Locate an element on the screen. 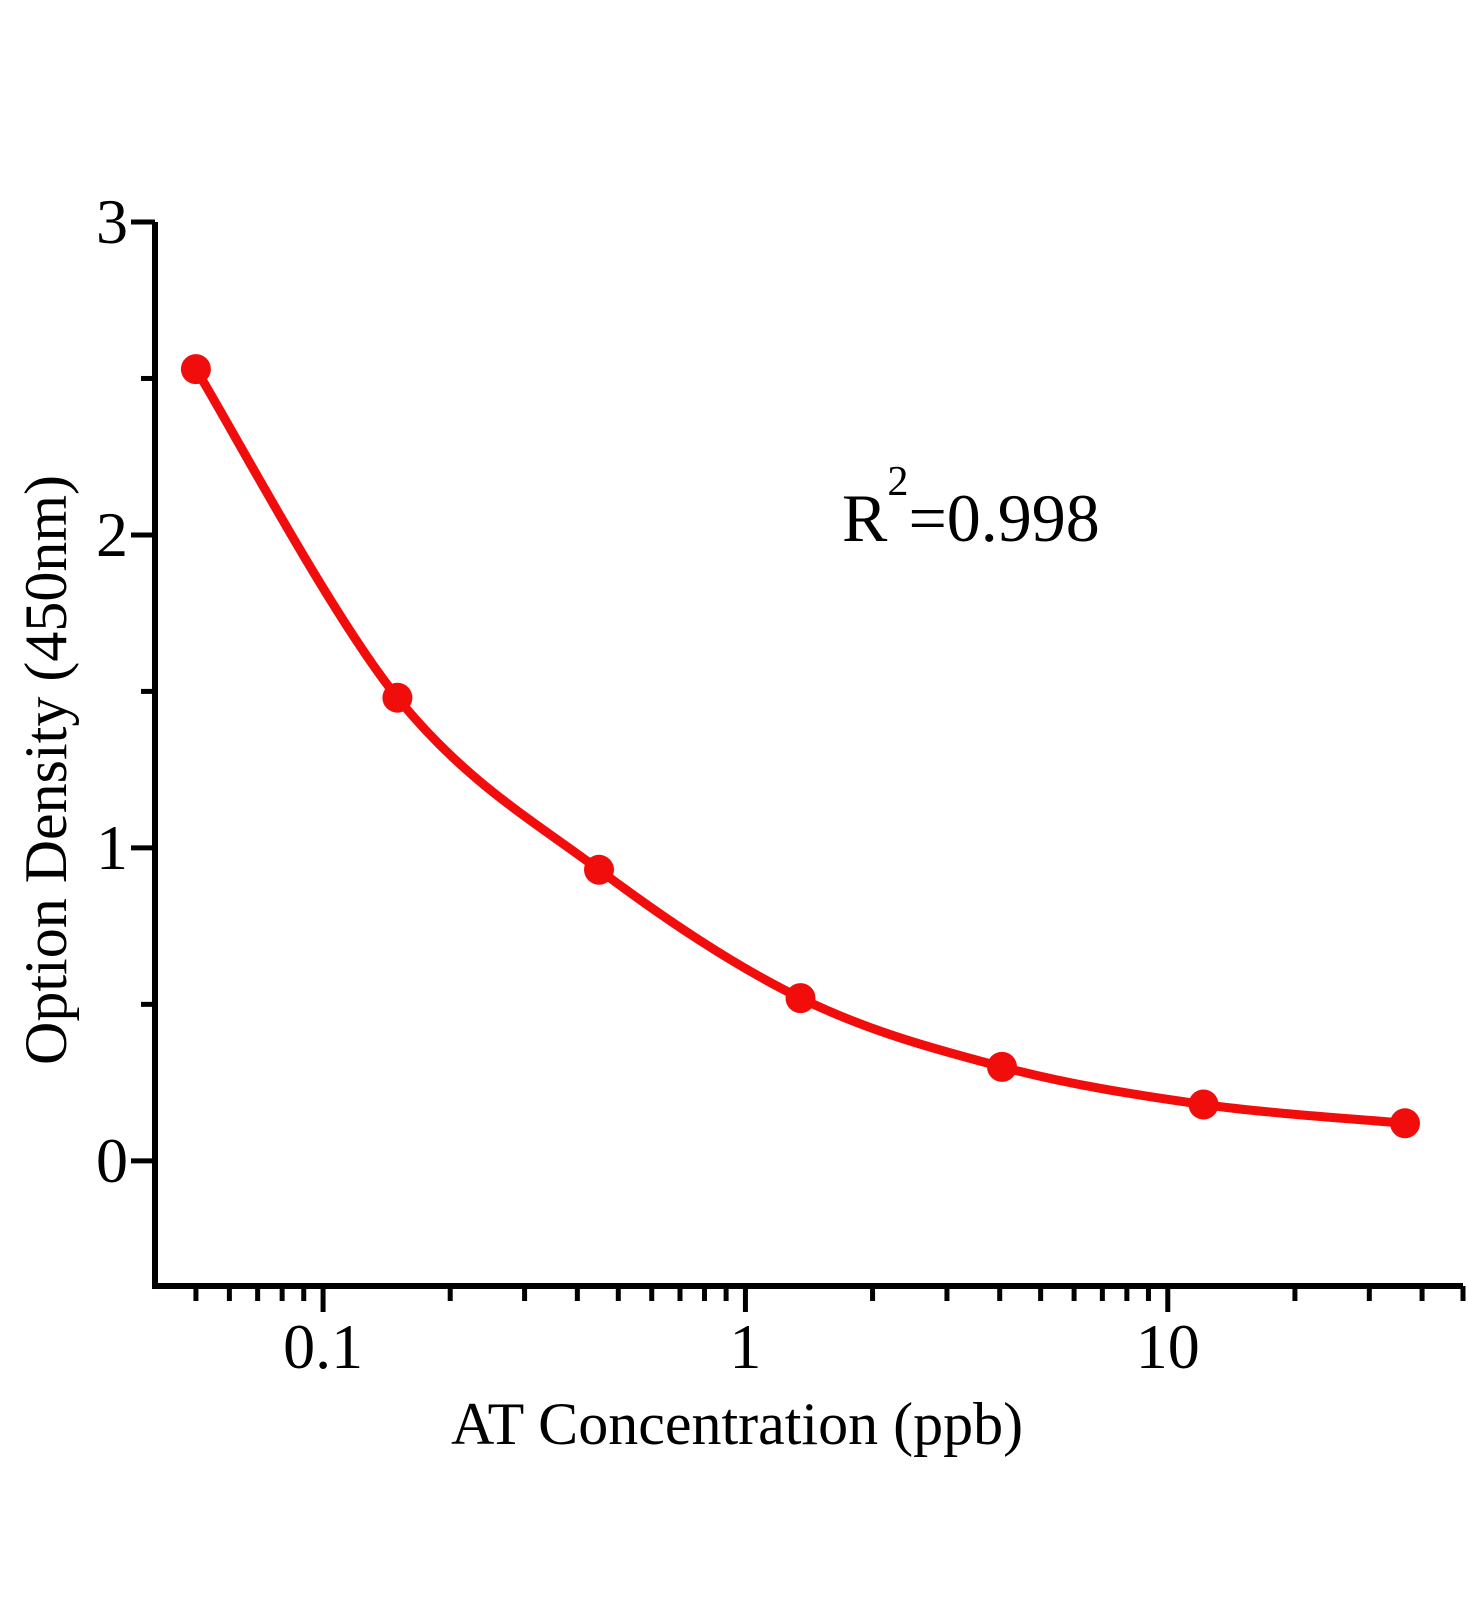 This screenshot has height=1600, width=1468. r-squared-annotation: R2=0.998 is located at coordinates (971, 508).